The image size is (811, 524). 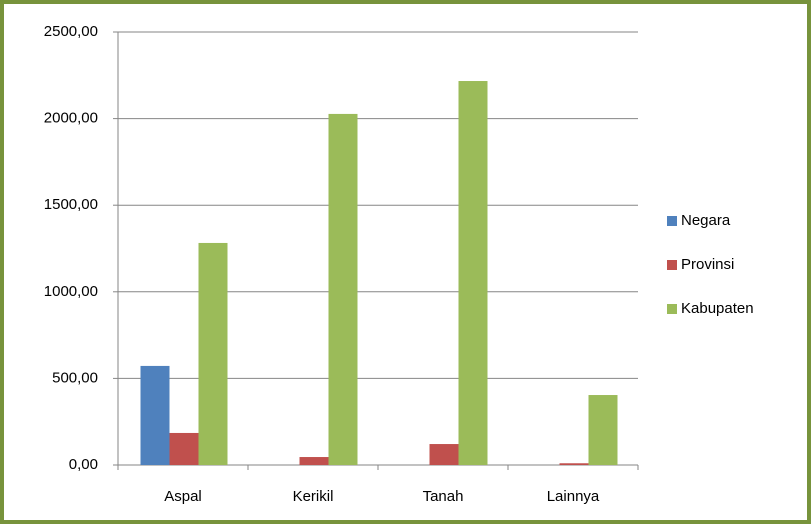 I want to click on x-tick-label: Tanah, so click(x=443, y=496).